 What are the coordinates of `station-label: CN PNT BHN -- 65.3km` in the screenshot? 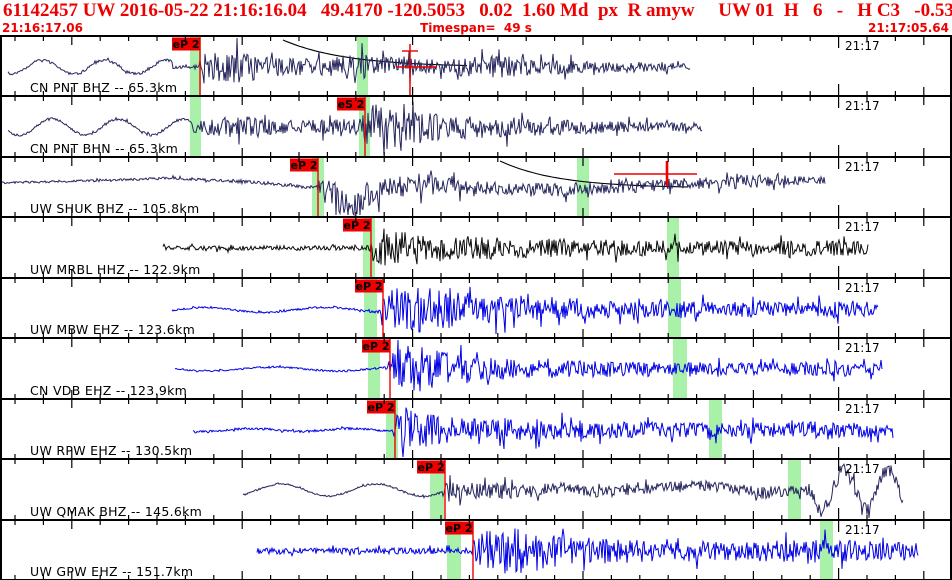 It's located at (104, 148).